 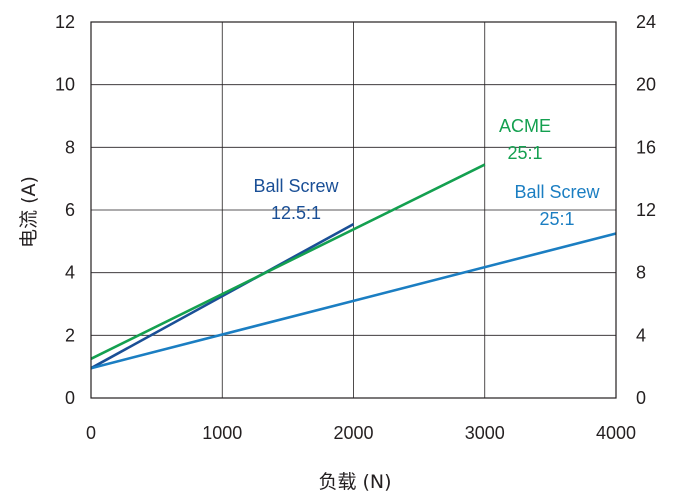 I want to click on series-labels: Ball Screw 12.5:1 ACME 25:1 Ball Screw 25:1, so click(x=426, y=172).